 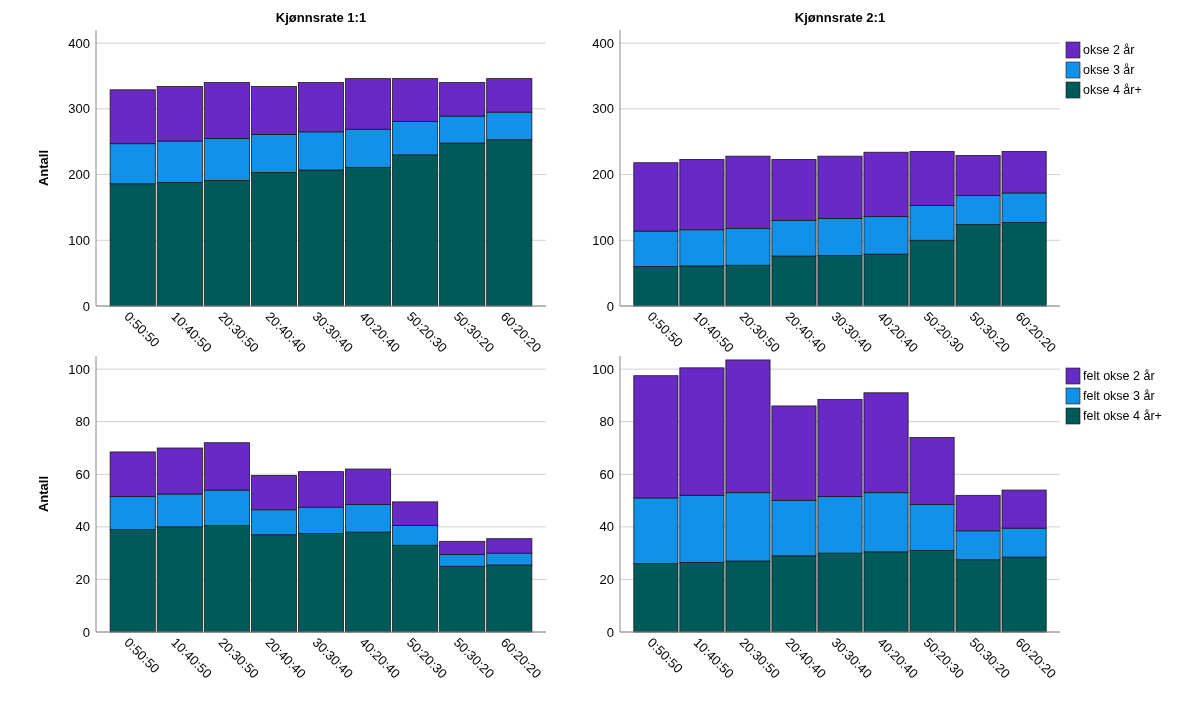 I want to click on legend-label: felt okse 2 år, so click(x=1119, y=376).